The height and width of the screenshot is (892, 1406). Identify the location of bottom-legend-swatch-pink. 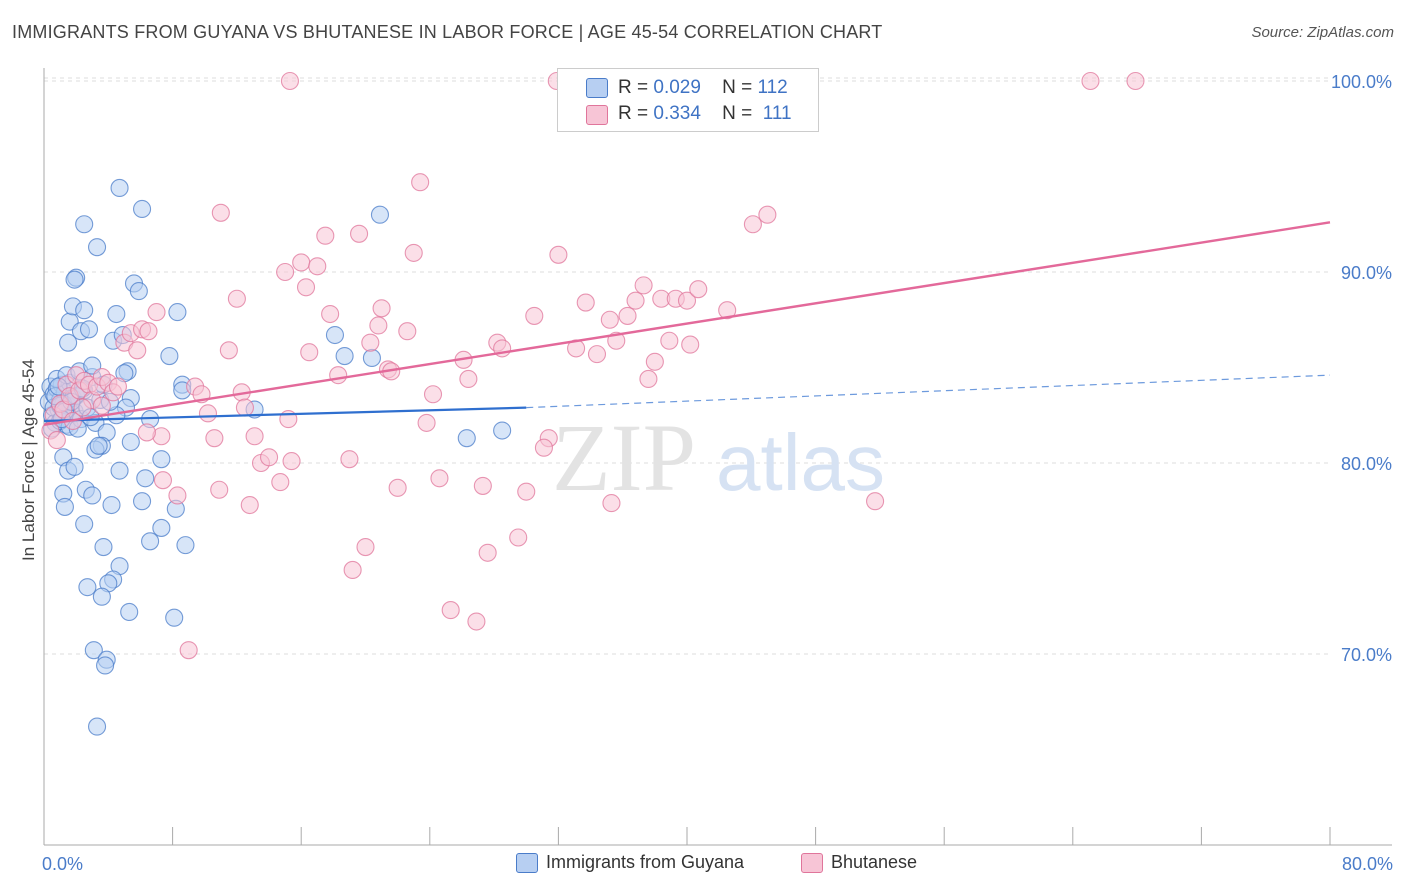
(812, 863).